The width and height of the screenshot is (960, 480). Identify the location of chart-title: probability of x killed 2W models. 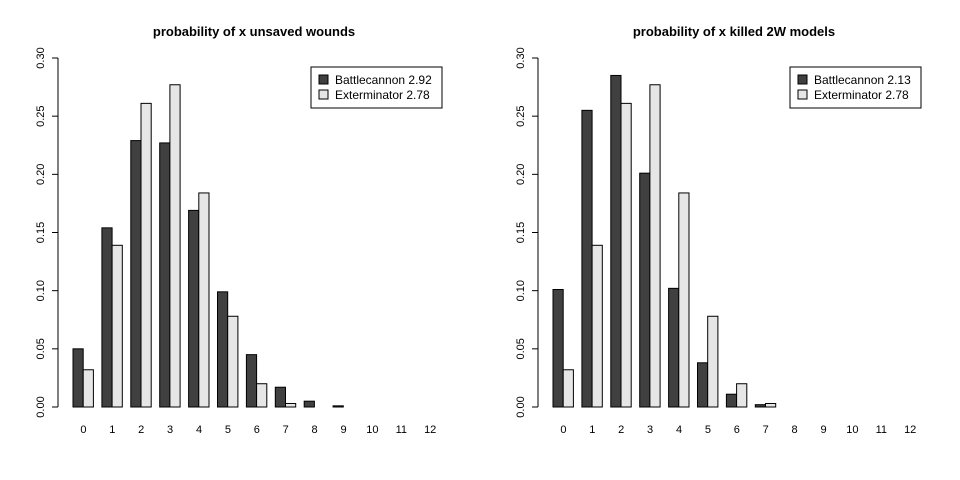
(734, 31).